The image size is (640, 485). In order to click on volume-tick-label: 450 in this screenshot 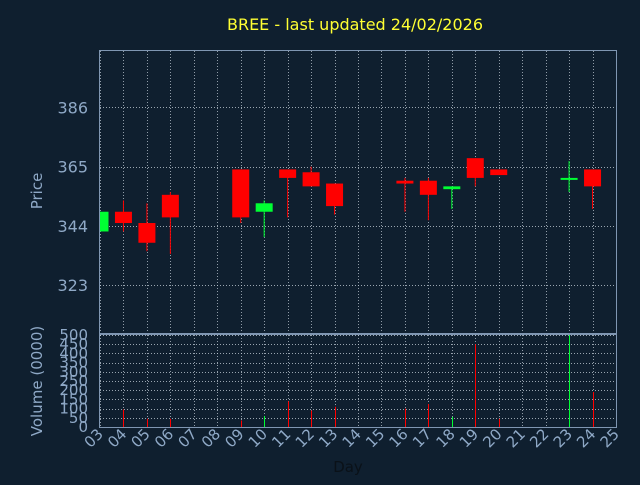, I will do `click(73, 344)`.